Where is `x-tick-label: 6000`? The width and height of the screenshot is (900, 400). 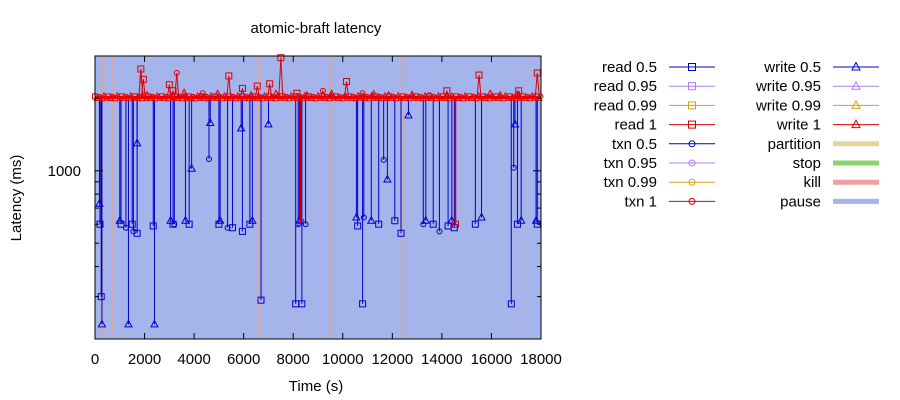 x-tick-label: 6000 is located at coordinates (243, 359).